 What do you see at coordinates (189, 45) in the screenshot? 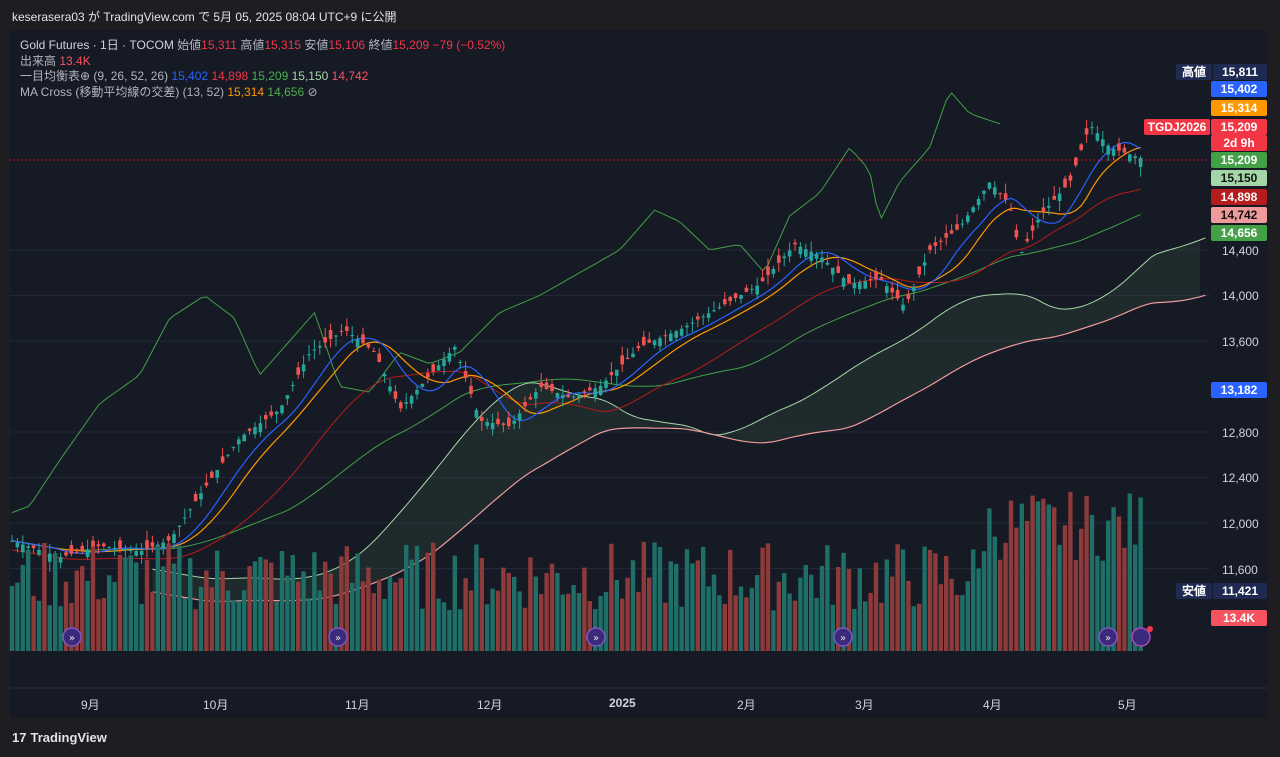
I see `open-label: 始値` at bounding box center [189, 45].